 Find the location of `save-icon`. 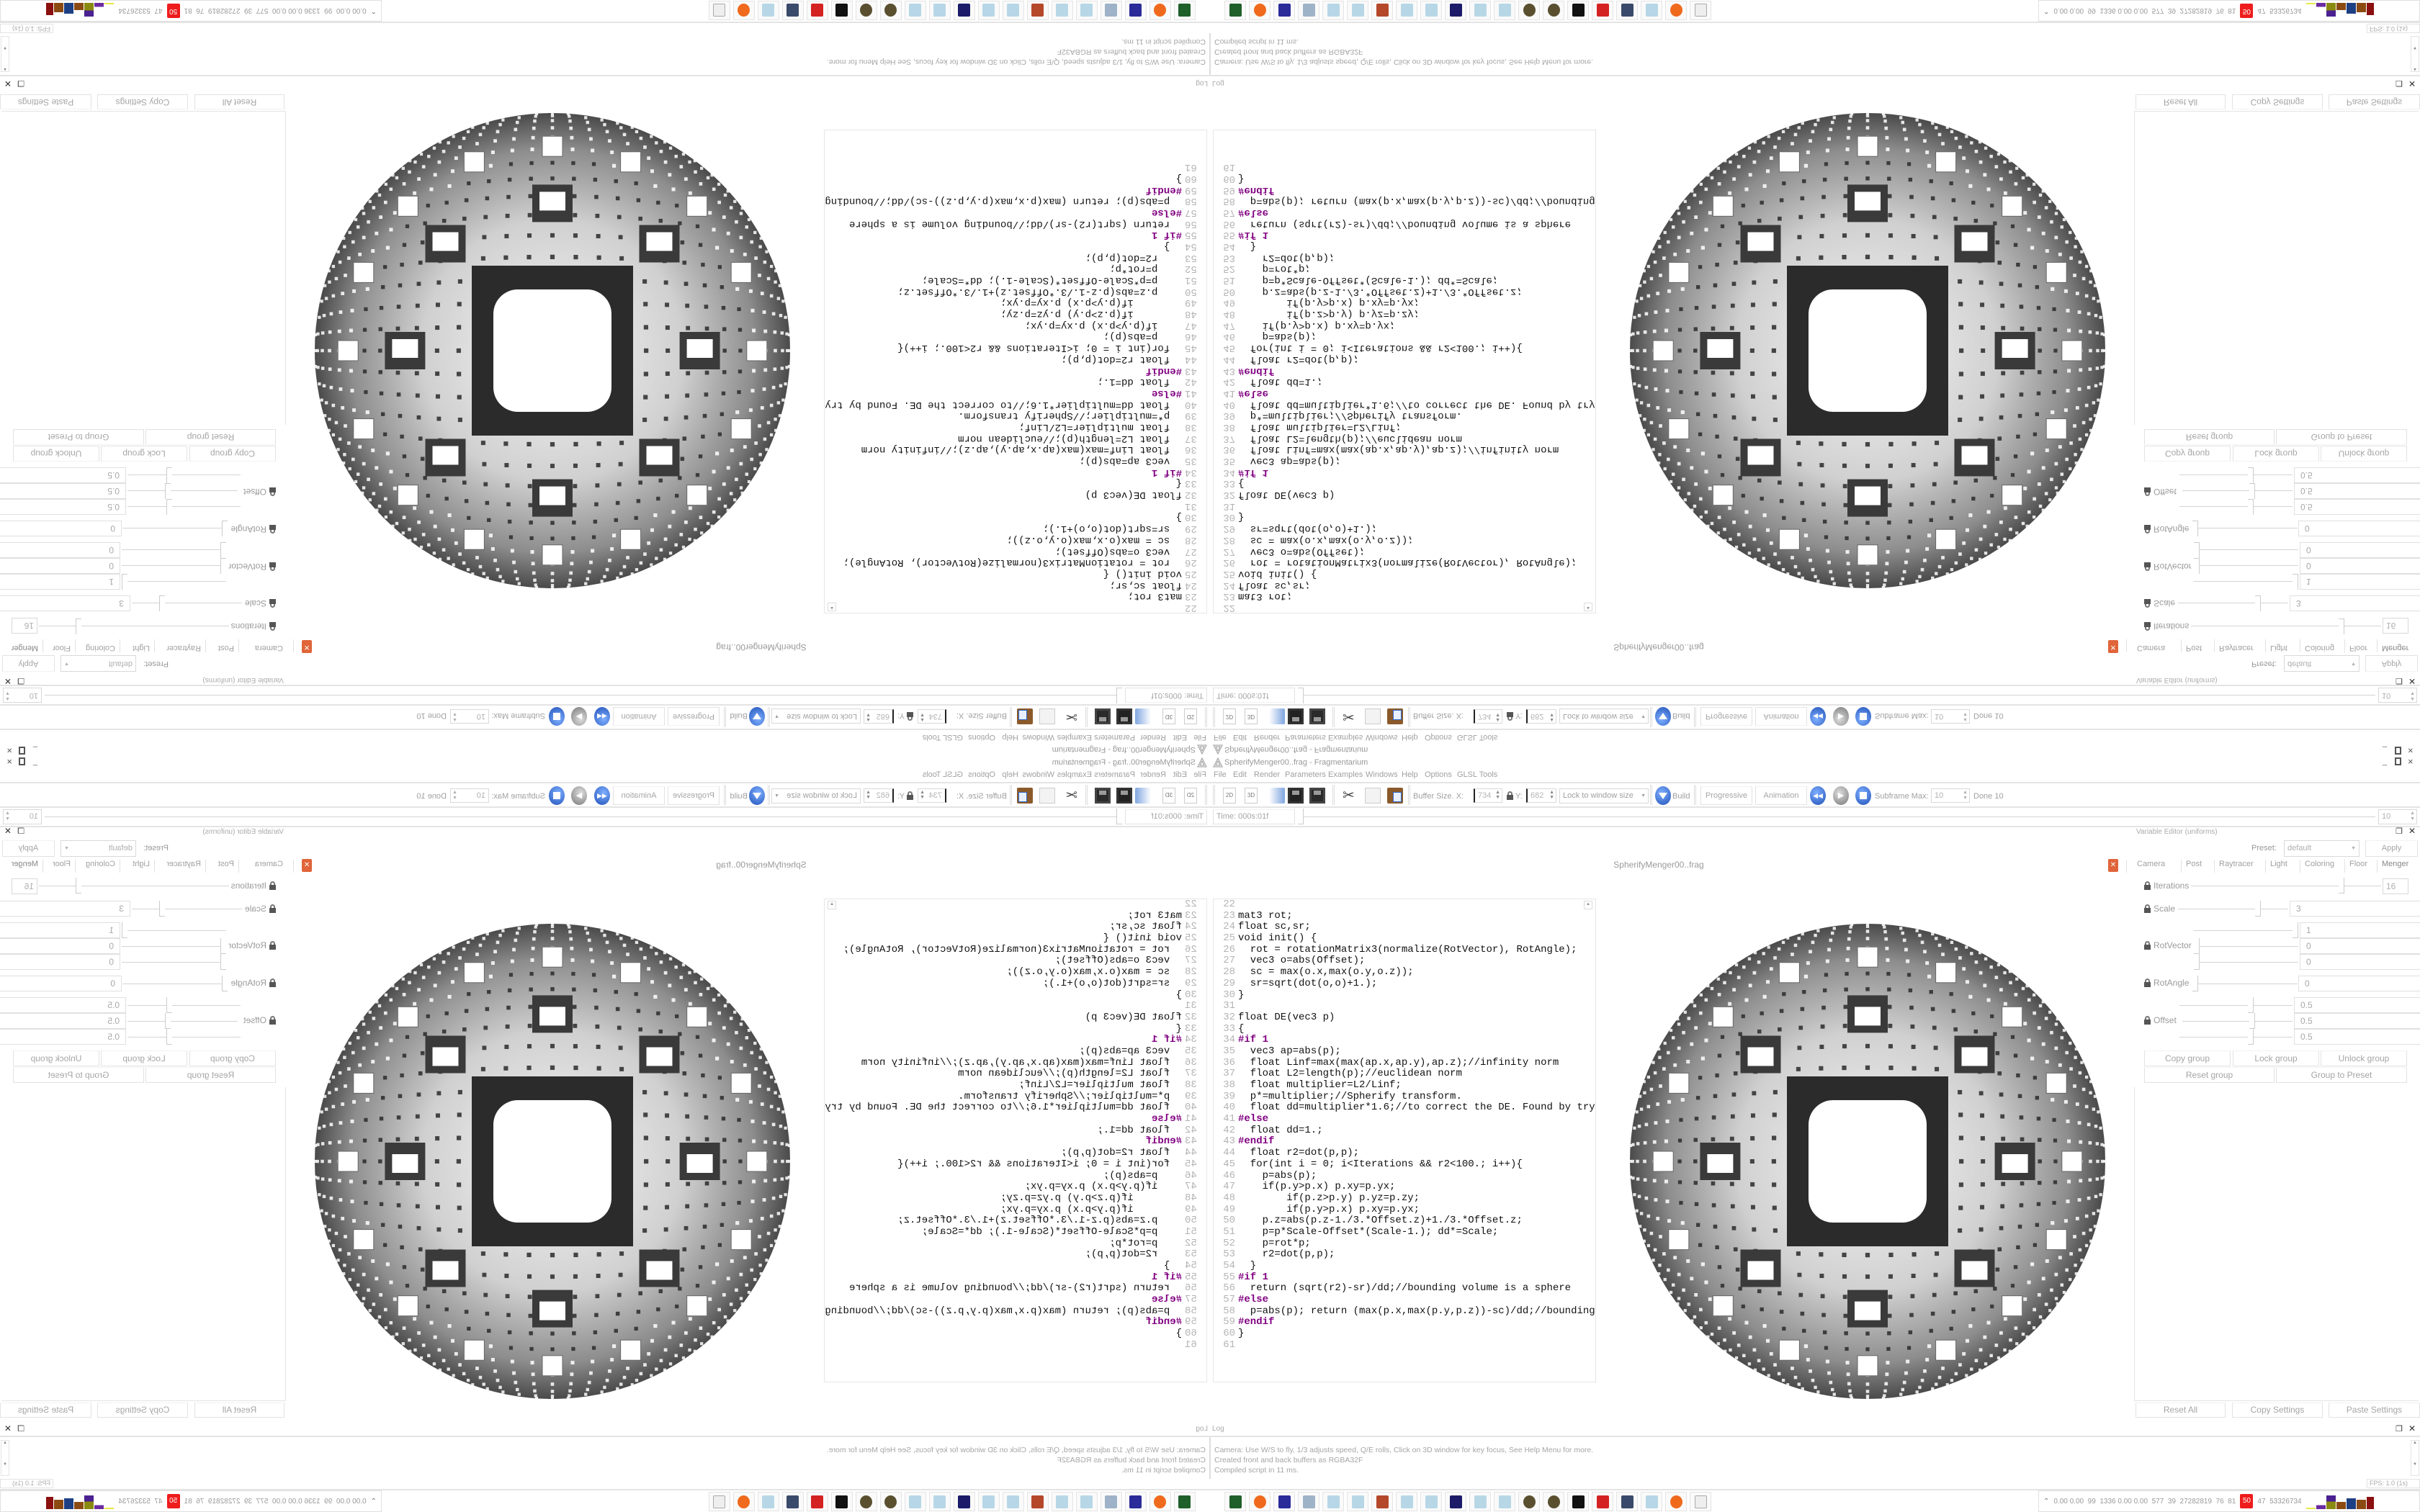

save-icon is located at coordinates (1296, 716).